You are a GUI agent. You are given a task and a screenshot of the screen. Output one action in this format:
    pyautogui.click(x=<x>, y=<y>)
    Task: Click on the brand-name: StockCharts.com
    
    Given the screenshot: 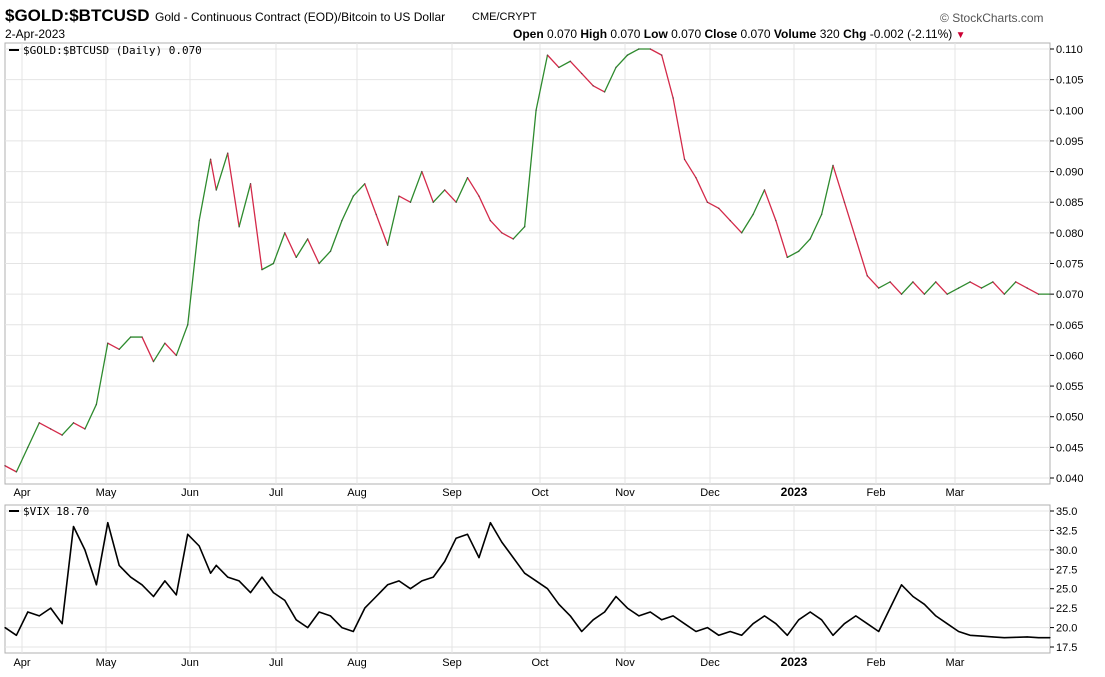 What is the action you would take?
    pyautogui.click(x=998, y=18)
    